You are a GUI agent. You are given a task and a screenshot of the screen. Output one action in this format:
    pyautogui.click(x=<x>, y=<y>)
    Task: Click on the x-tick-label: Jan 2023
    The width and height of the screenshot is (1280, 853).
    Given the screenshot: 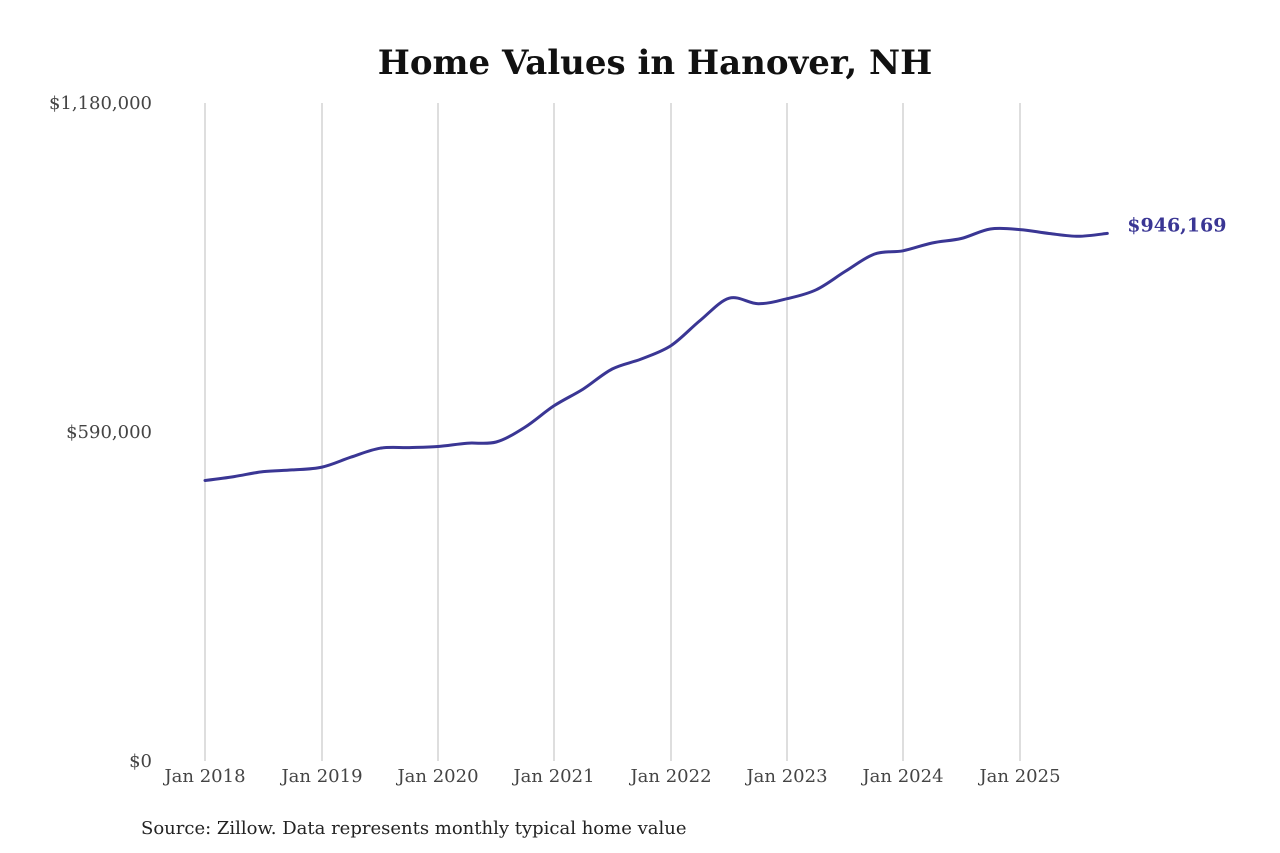 What is the action you would take?
    pyautogui.click(x=785, y=776)
    